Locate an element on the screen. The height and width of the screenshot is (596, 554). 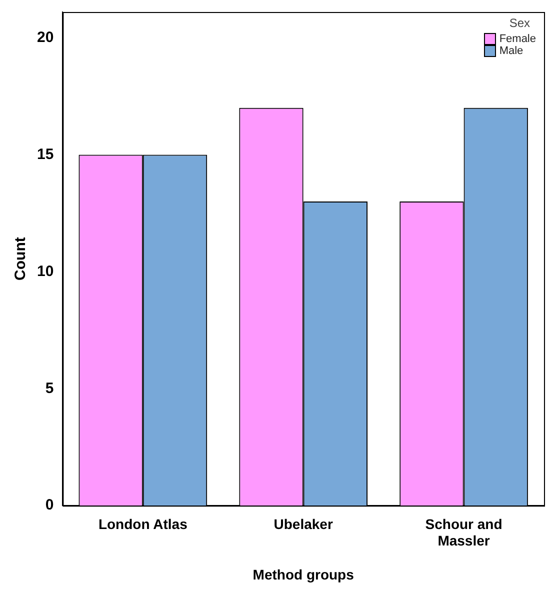
y-tick-label: 10 is located at coordinates (45, 271).